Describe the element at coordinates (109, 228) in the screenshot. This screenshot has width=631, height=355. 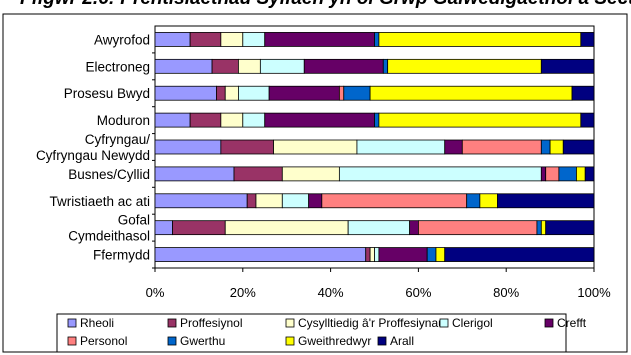
I see `category-label: Gofal Cymdeithasol` at that location.